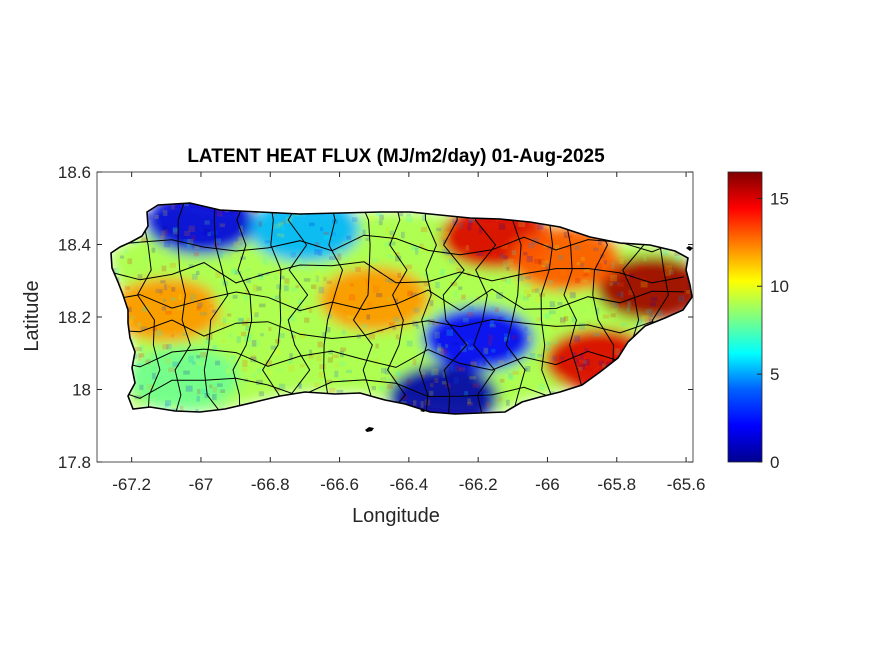  I want to click on municipality-line-h3, so click(398, 329).